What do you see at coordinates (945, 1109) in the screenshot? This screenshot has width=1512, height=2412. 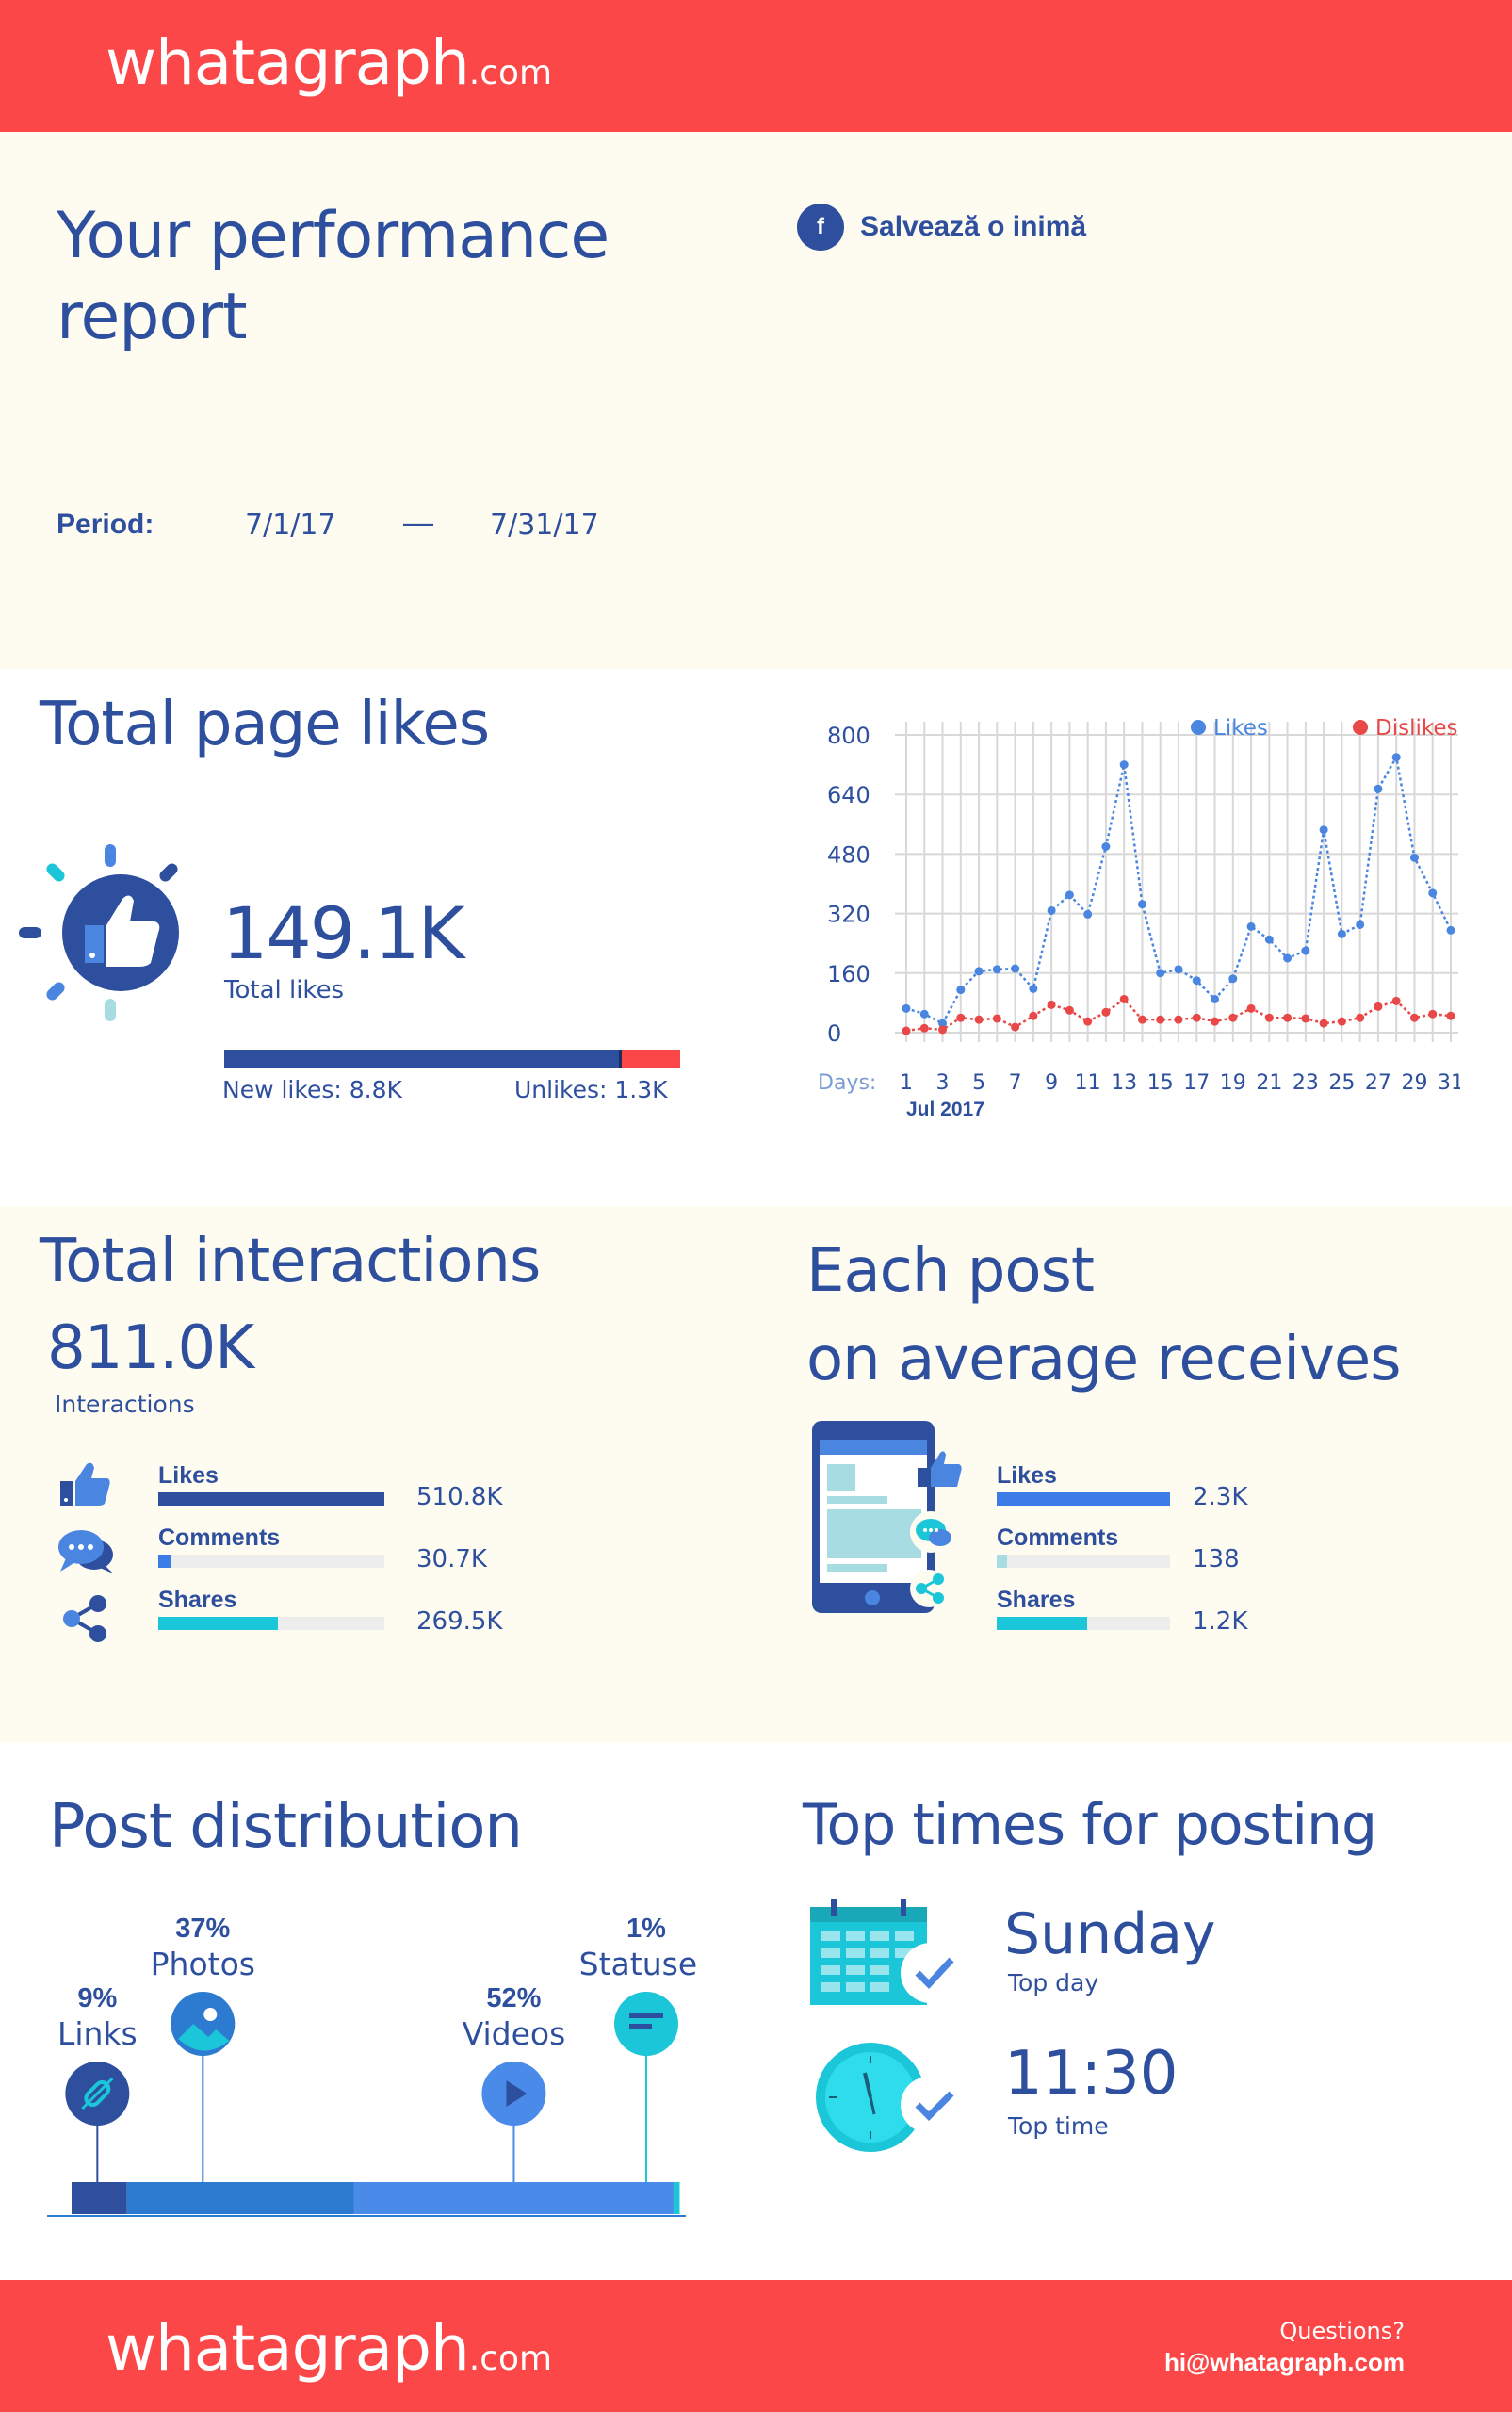 I see `x-axis-caption: Jul 2017` at bounding box center [945, 1109].